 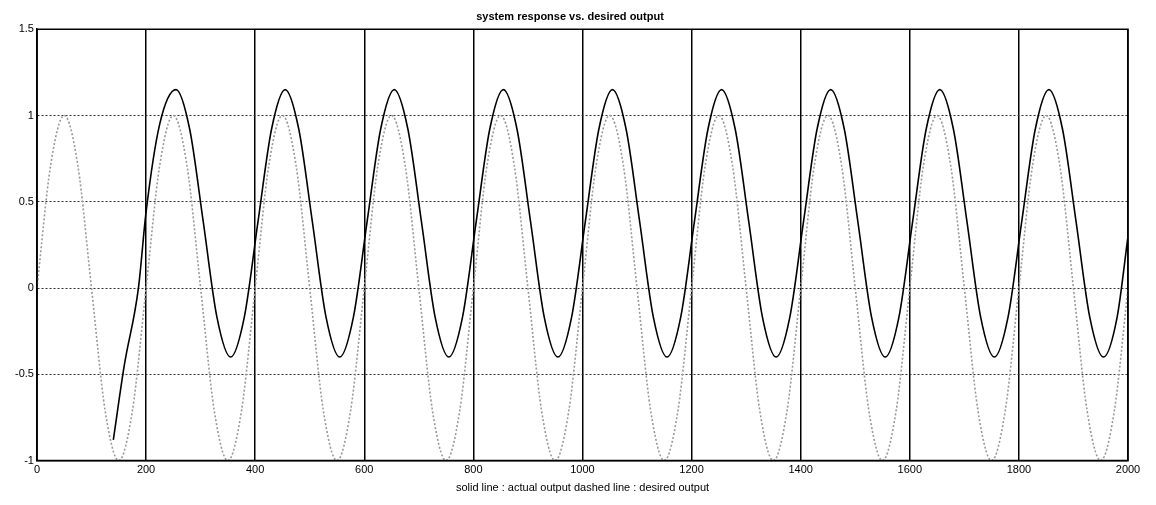 I want to click on x-axis-title: solid line : actual output dashed line : desired output, so click(x=582, y=487).